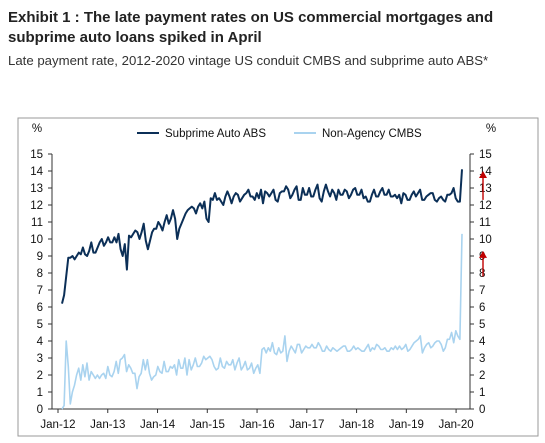 The image size is (545, 443). I want to click on y-tick-label-left: 10, so click(36, 240).